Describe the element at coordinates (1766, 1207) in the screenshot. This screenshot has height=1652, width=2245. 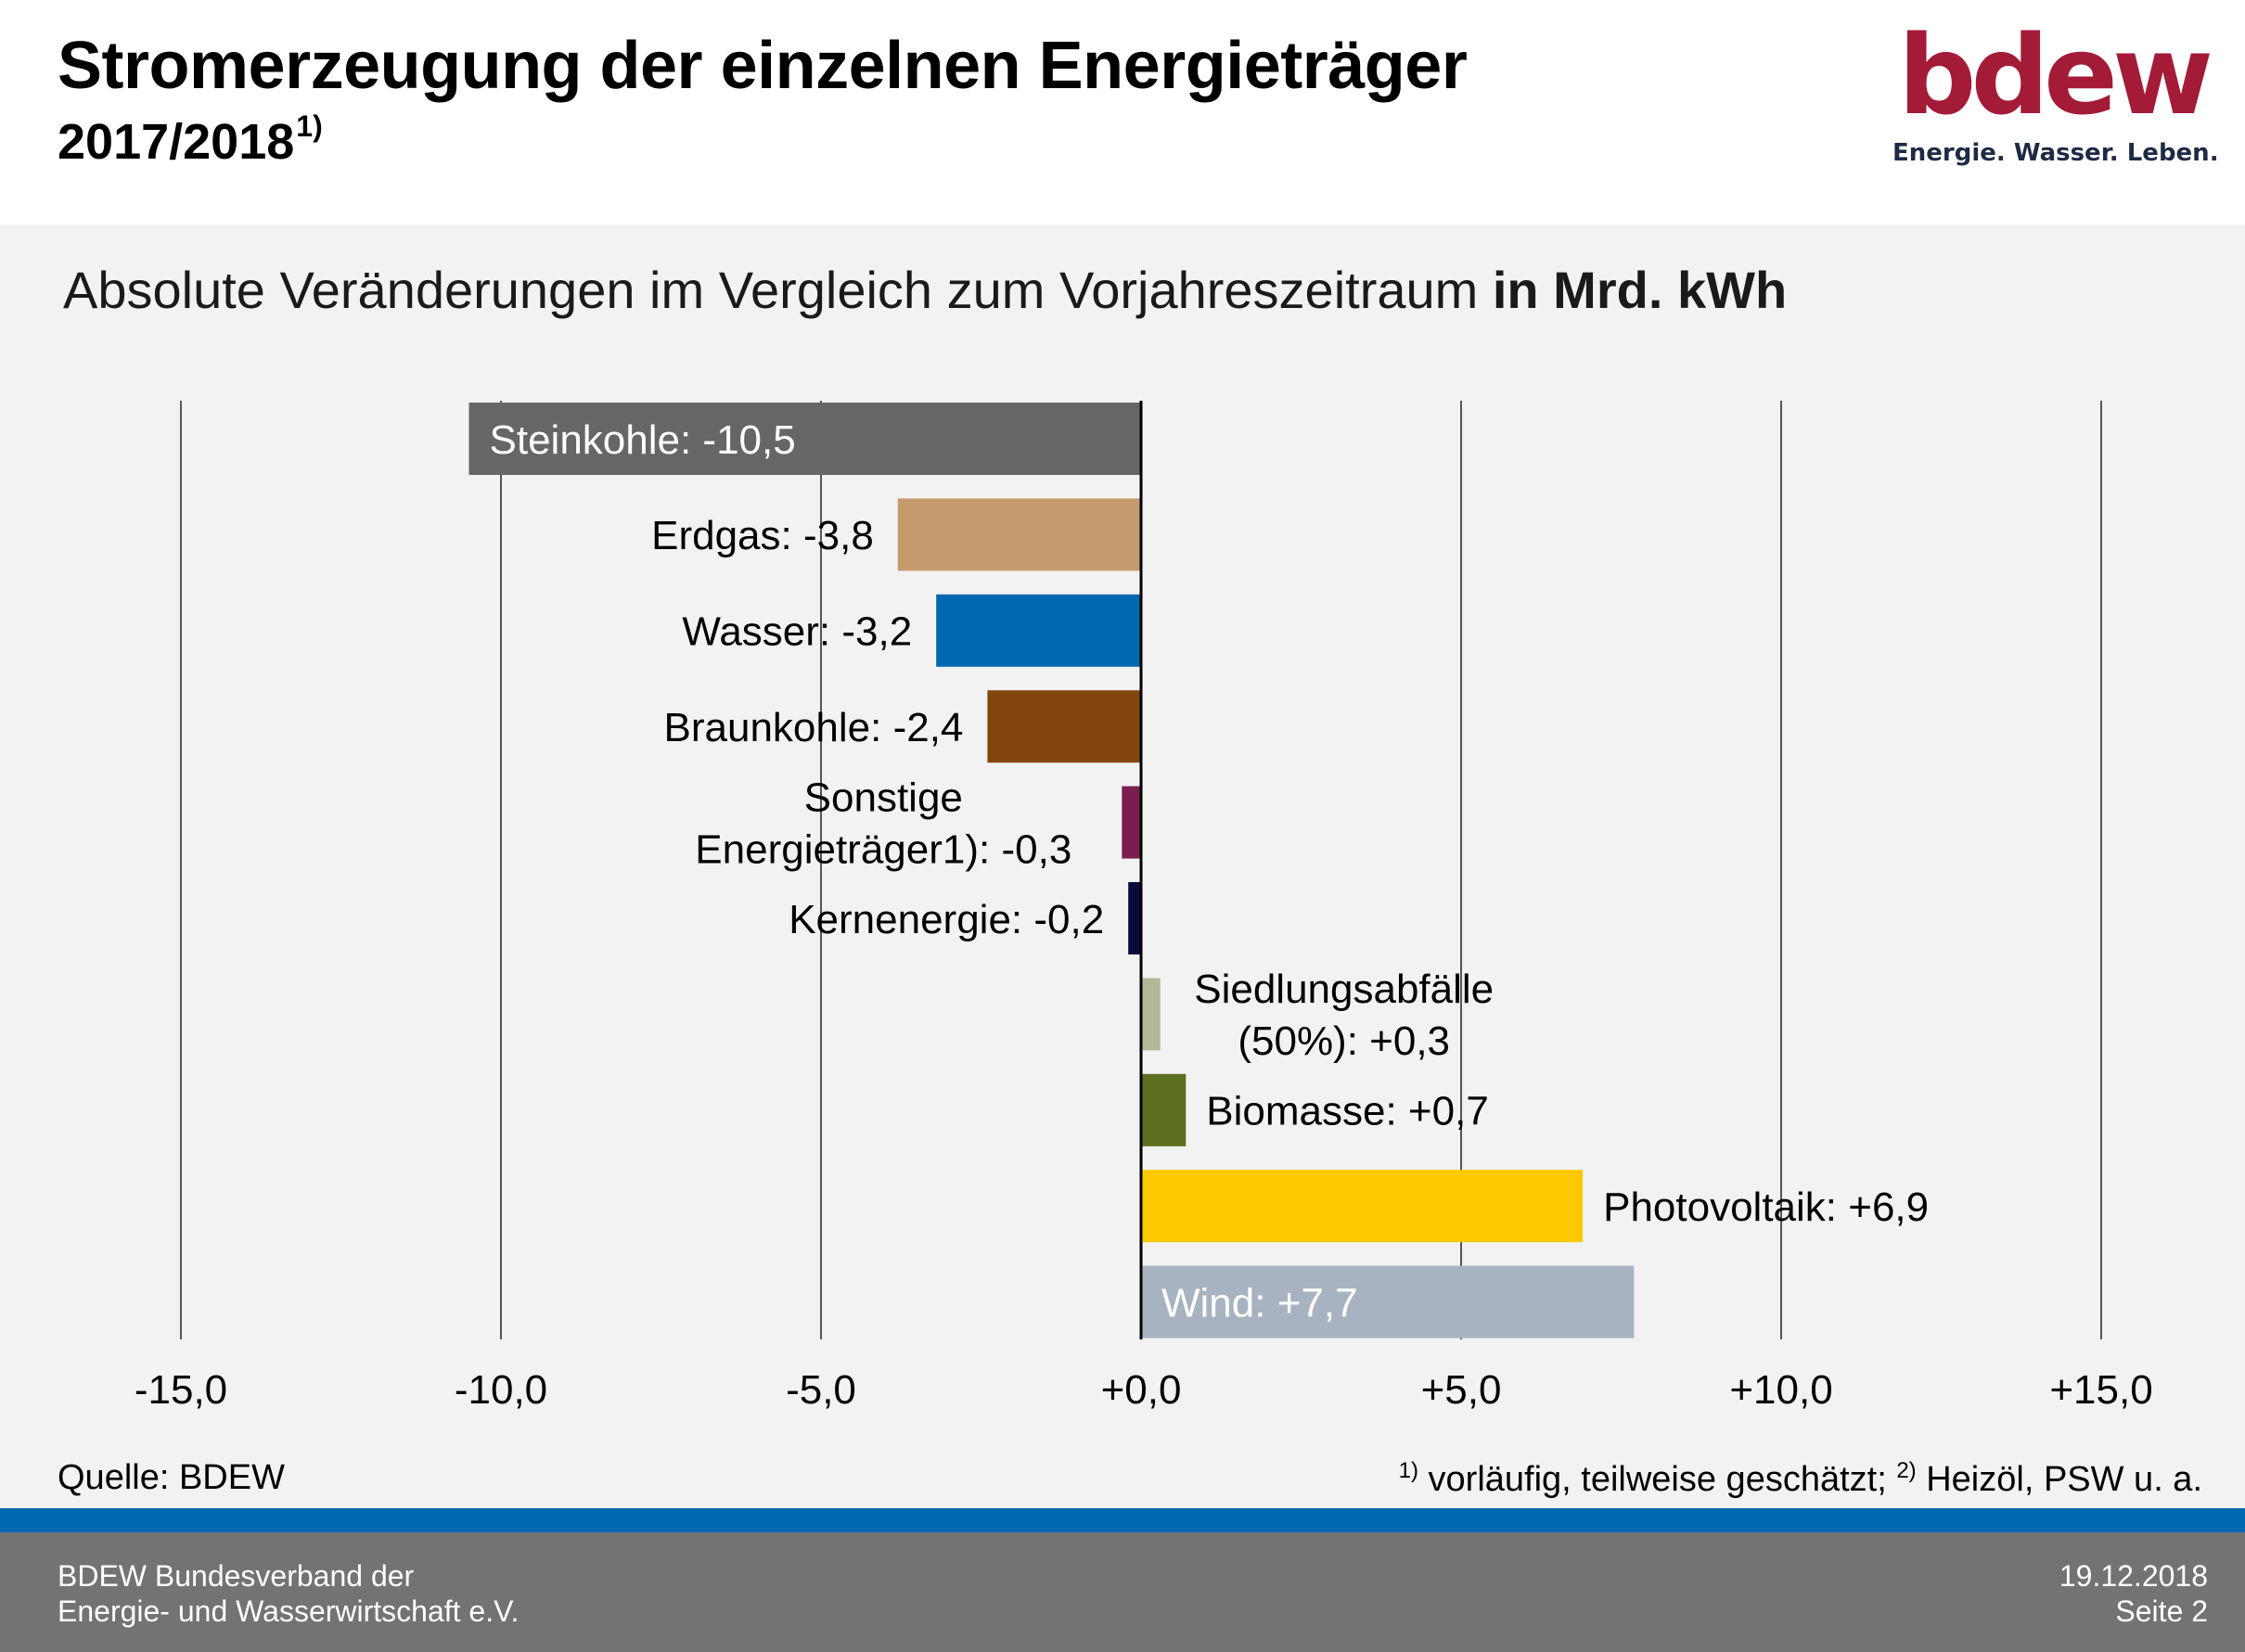
I see `bar-label-8: Photovoltaik: +6,9` at that location.